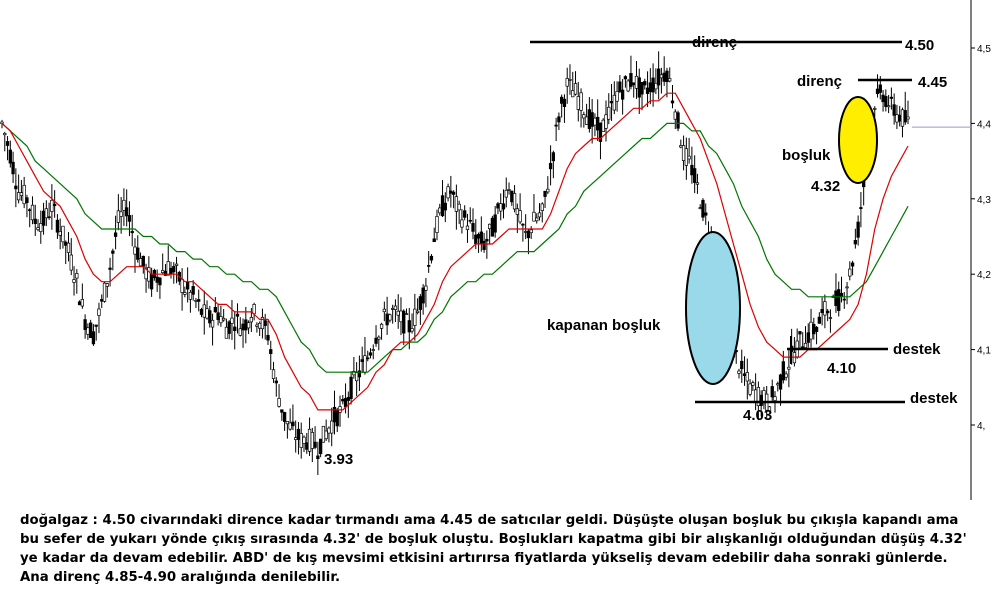  What do you see at coordinates (806, 155) in the screenshot?
I see `gap-up-label: boşluk` at bounding box center [806, 155].